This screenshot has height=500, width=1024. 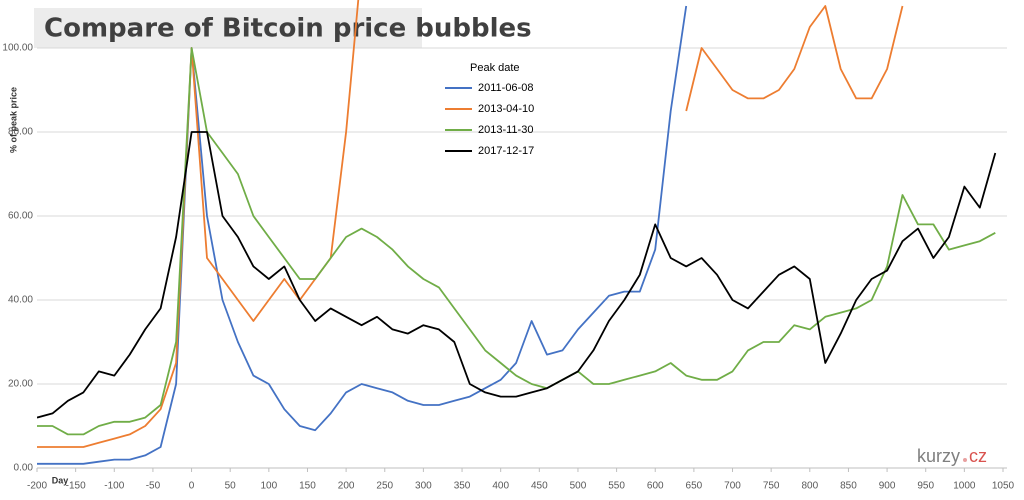 What do you see at coordinates (114, 486) in the screenshot?
I see `x-tick-label: -100` at bounding box center [114, 486].